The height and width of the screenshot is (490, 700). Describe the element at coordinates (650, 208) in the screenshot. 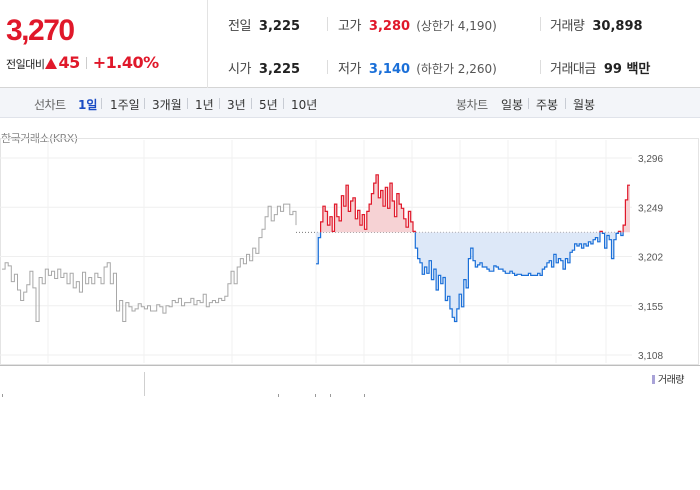

I see `y-tick-label: 3,249` at that location.